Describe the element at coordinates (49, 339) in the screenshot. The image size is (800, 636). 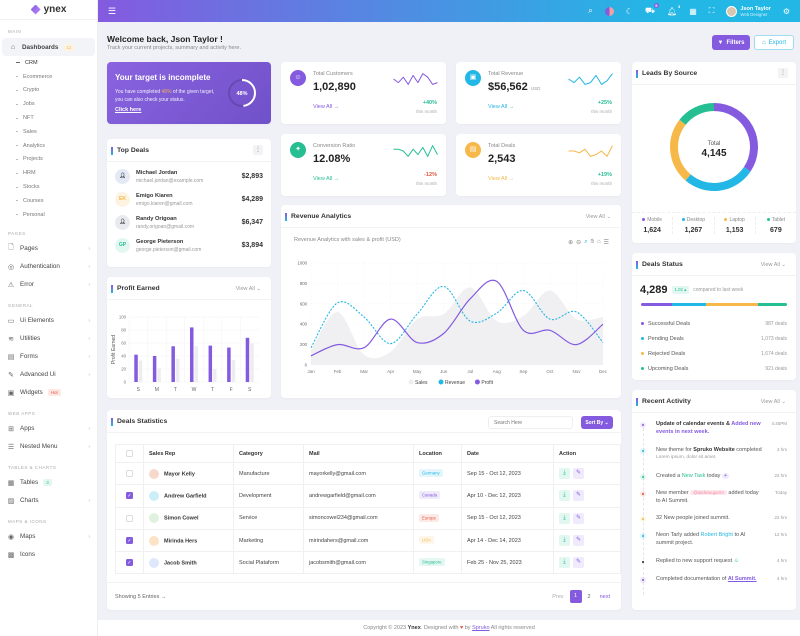
I see `sidebar-item-utilities: ≋ Utilities ›` at that location.